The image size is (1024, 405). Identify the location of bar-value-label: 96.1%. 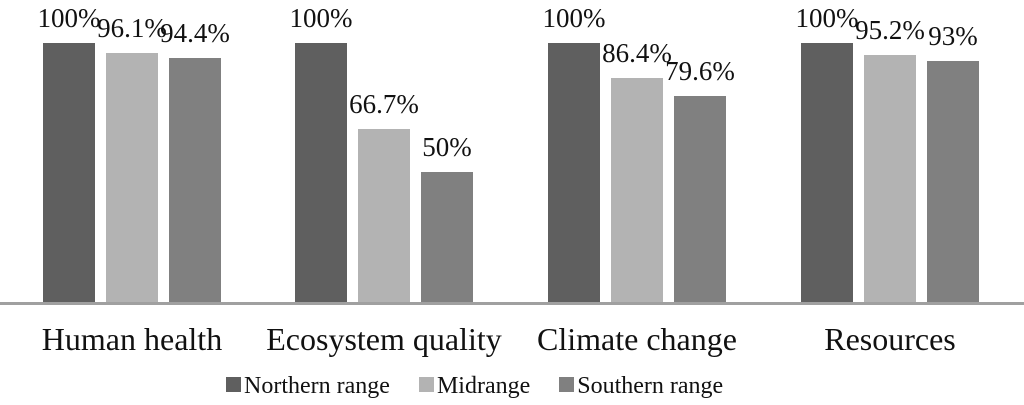
(132, 28).